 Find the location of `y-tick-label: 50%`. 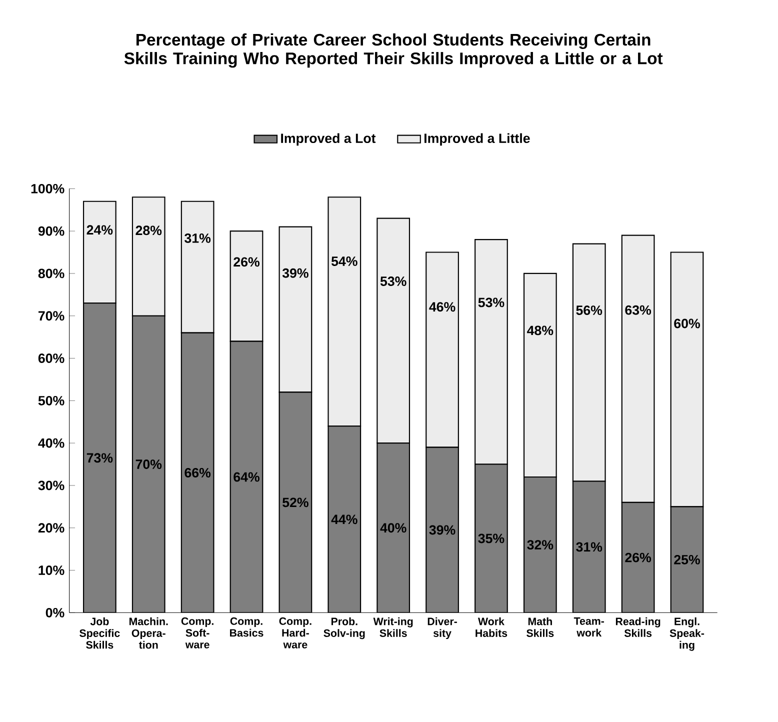

y-tick-label: 50% is located at coordinates (51, 401).